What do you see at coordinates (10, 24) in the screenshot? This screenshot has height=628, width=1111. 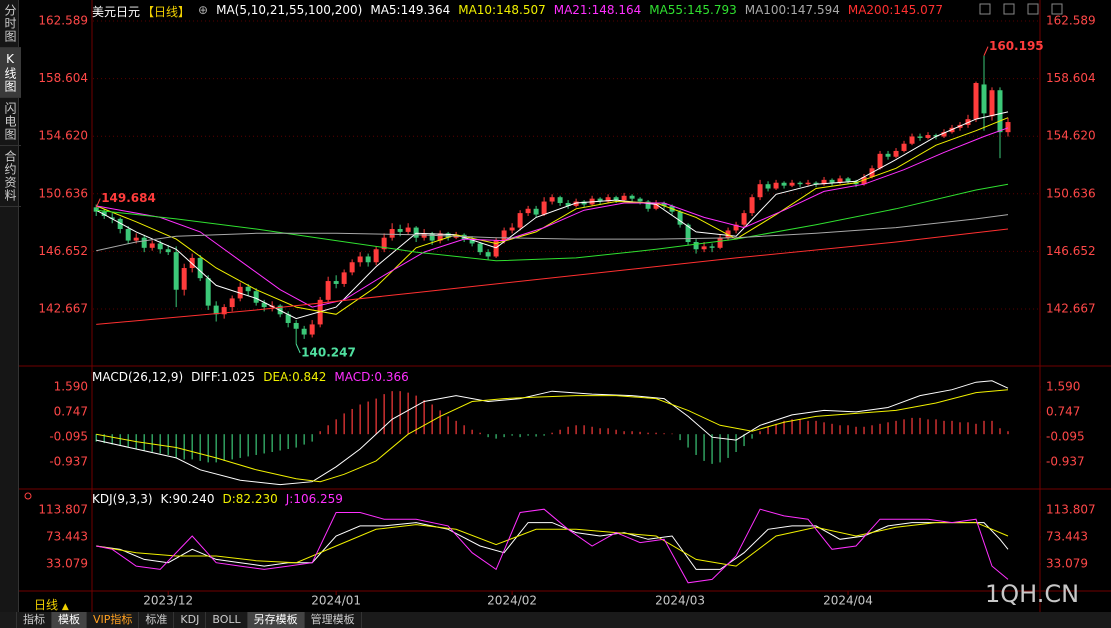 I see `sidebar-tab: 分时图` at bounding box center [10, 24].